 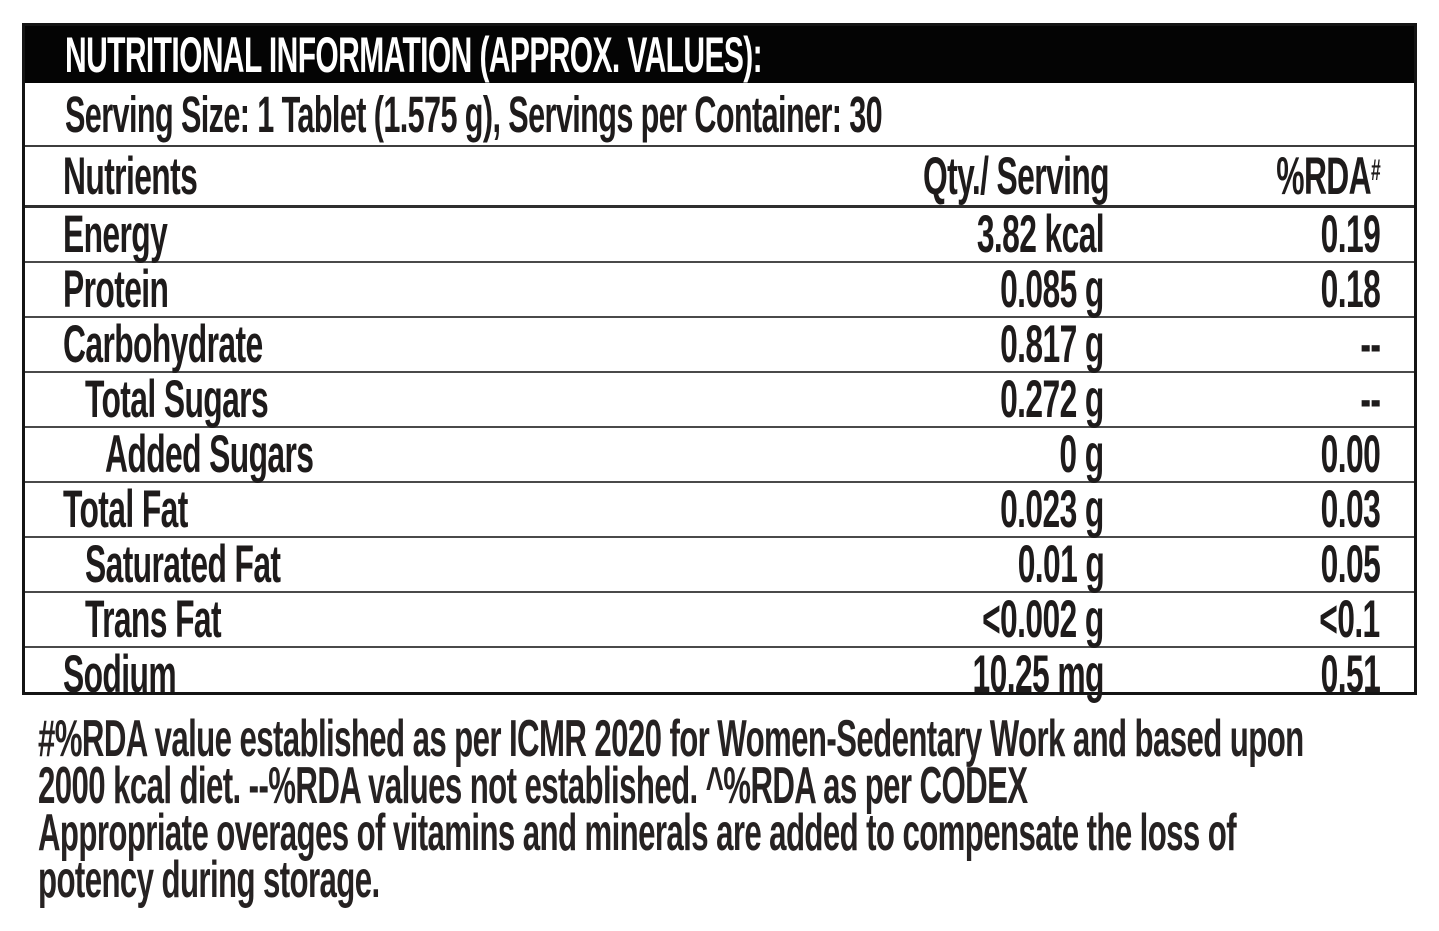 I want to click on nutrient-name: Sodium, so click(x=120, y=674).